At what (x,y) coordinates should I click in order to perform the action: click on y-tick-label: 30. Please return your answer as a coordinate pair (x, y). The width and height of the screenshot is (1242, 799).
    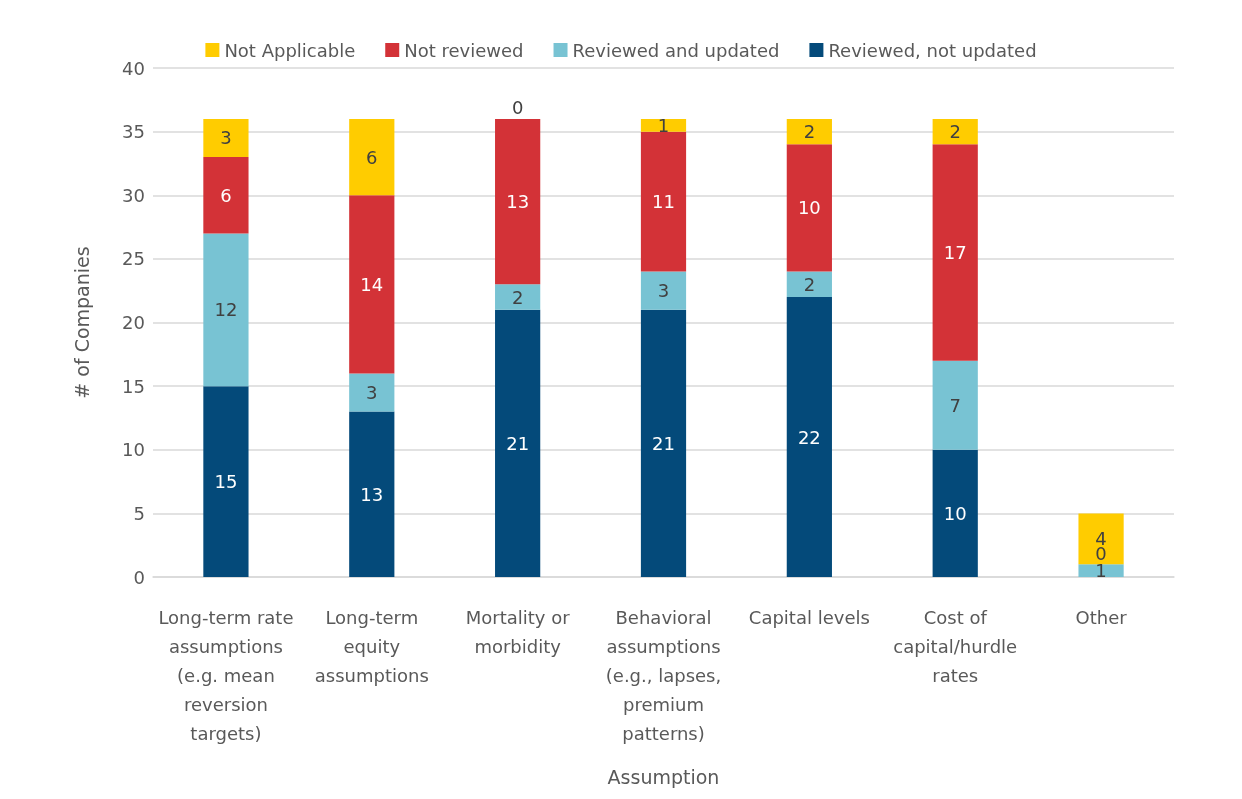
    Looking at the image, I should click on (133, 195).